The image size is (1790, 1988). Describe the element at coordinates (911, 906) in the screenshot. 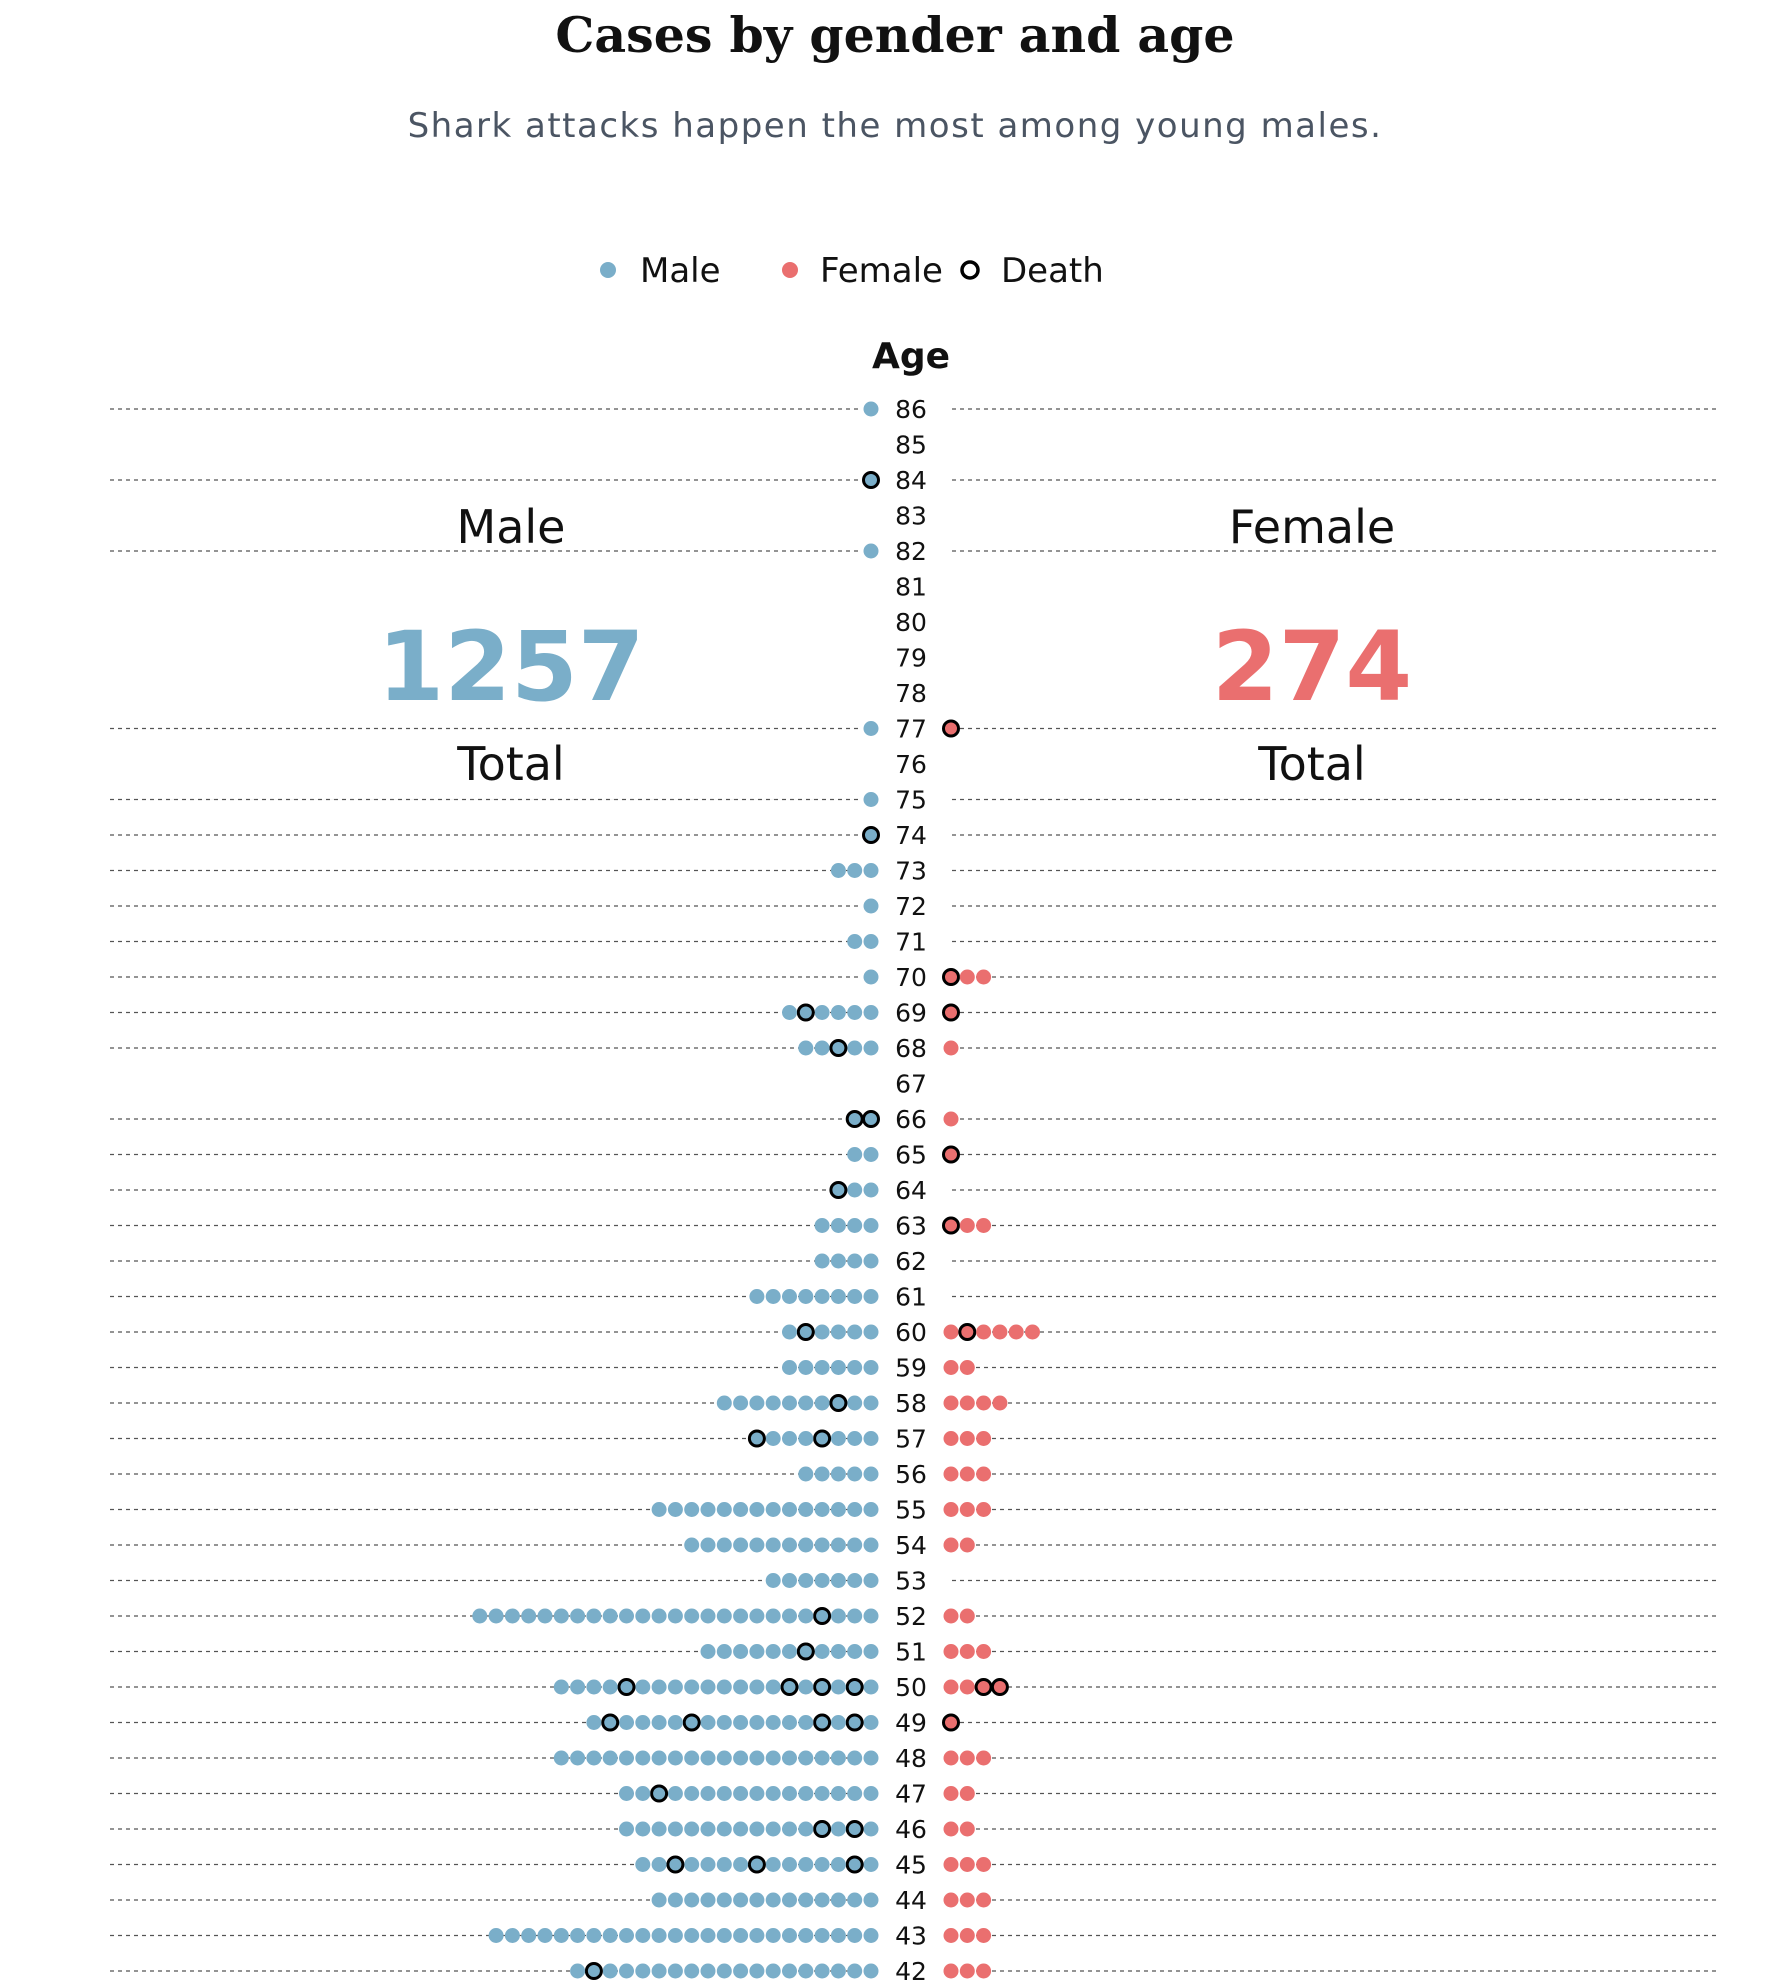

I see `age-label: 72` at that location.